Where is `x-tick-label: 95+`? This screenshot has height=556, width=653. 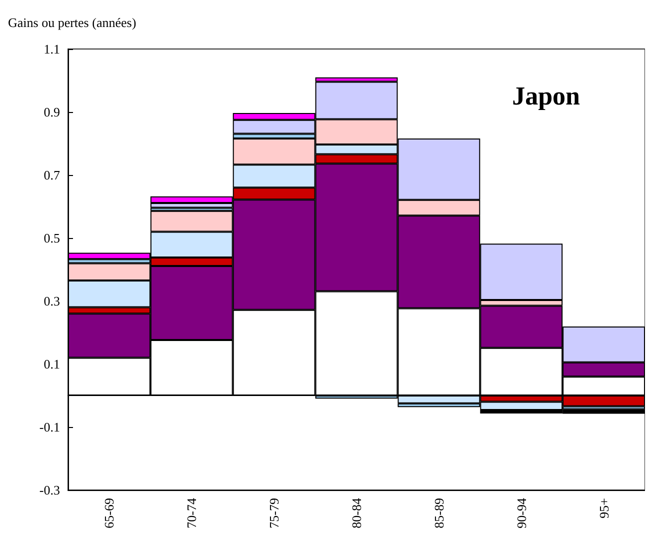 x-tick-label: 95+ is located at coordinates (604, 508).